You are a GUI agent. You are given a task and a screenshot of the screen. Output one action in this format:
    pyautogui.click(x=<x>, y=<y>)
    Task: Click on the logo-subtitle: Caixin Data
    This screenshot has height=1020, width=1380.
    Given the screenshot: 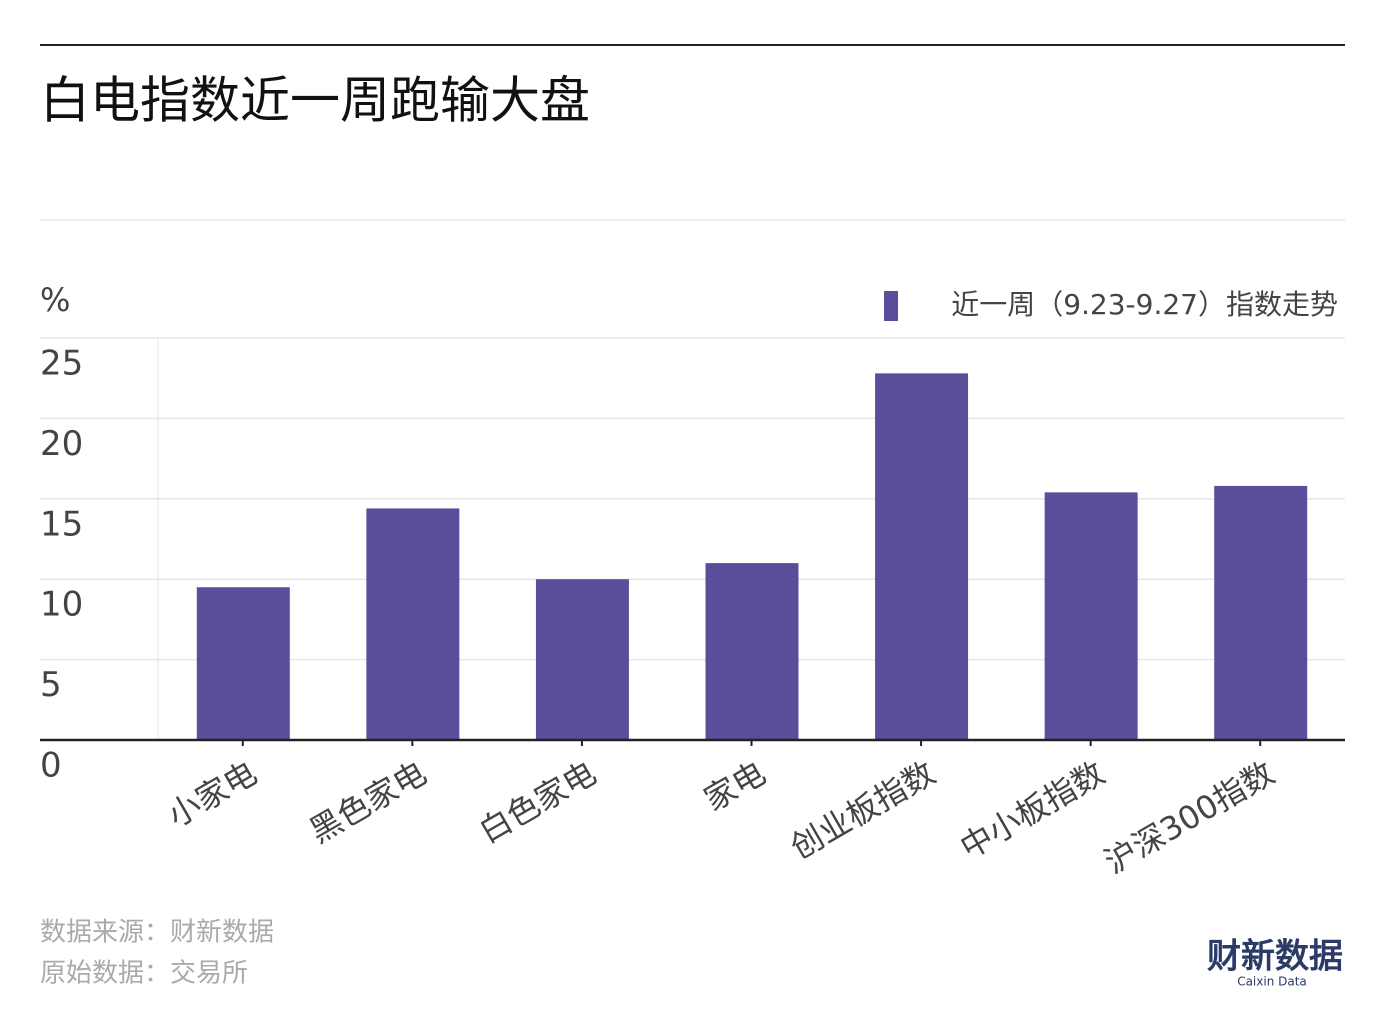 What is the action you would take?
    pyautogui.click(x=1272, y=982)
    